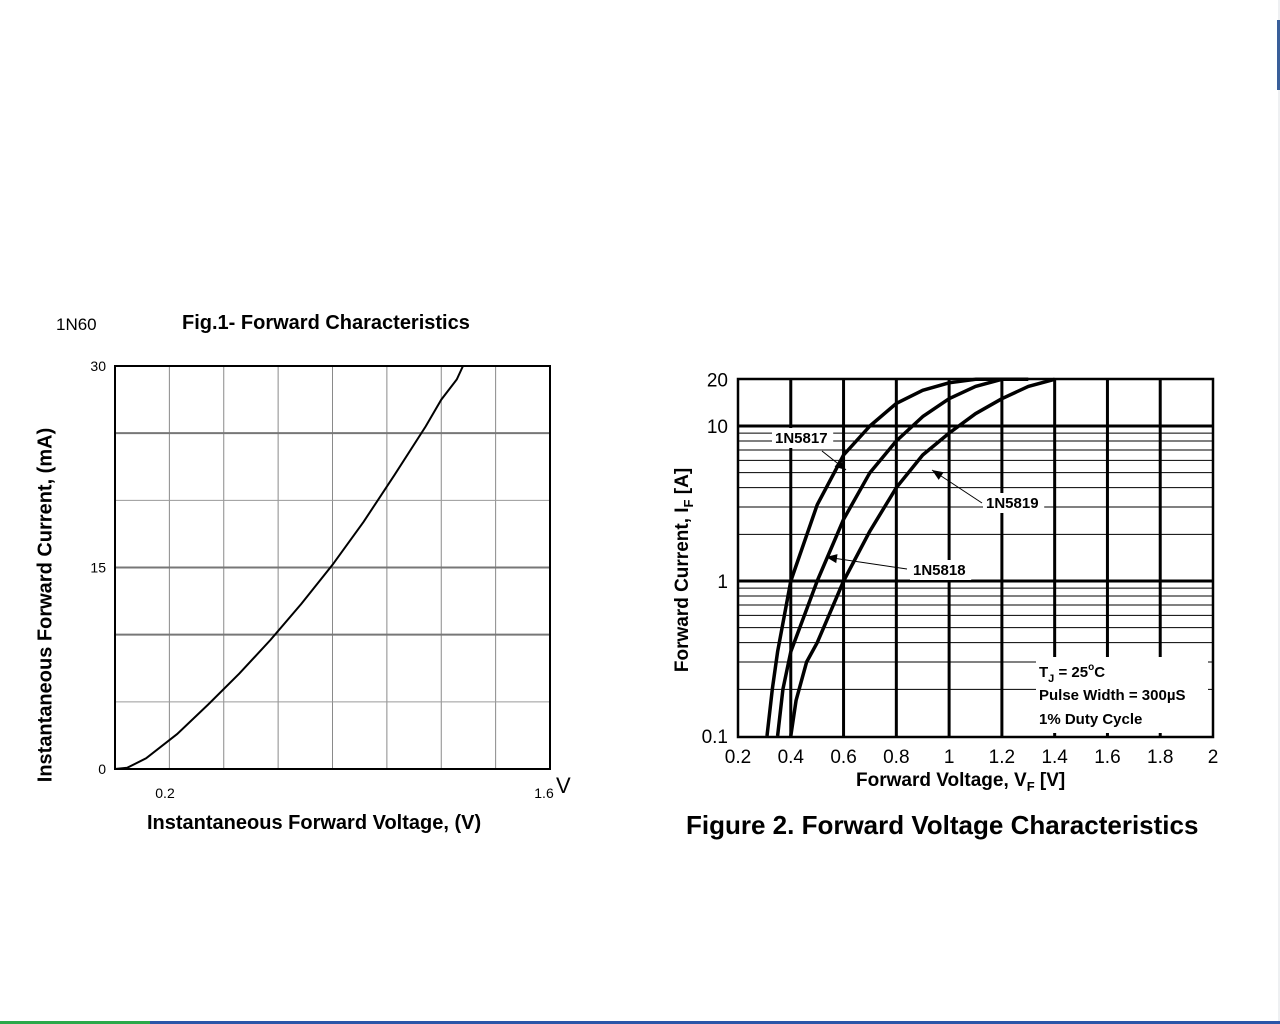 This screenshot has width=1280, height=1024. Describe the element at coordinates (1051, 679) in the screenshot. I see `fig2-condition-tj-part: J` at that location.